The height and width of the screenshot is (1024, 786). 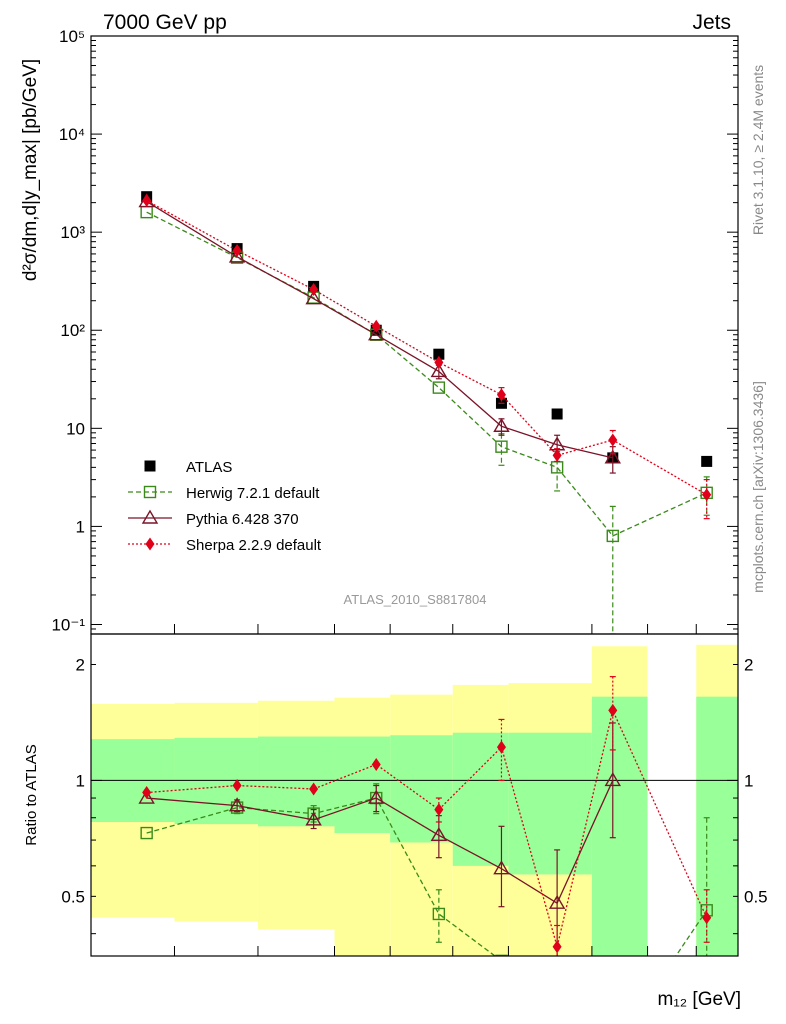 What do you see at coordinates (253, 493) in the screenshot?
I see `legend-label-herwig: Herwig 7.2.1 default` at bounding box center [253, 493].